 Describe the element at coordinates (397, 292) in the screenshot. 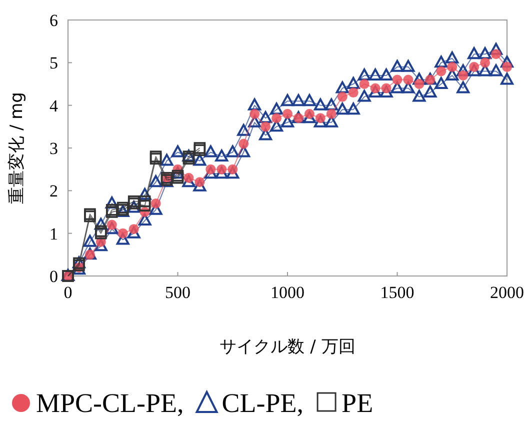

I see `x-tick-label: 1500` at that location.